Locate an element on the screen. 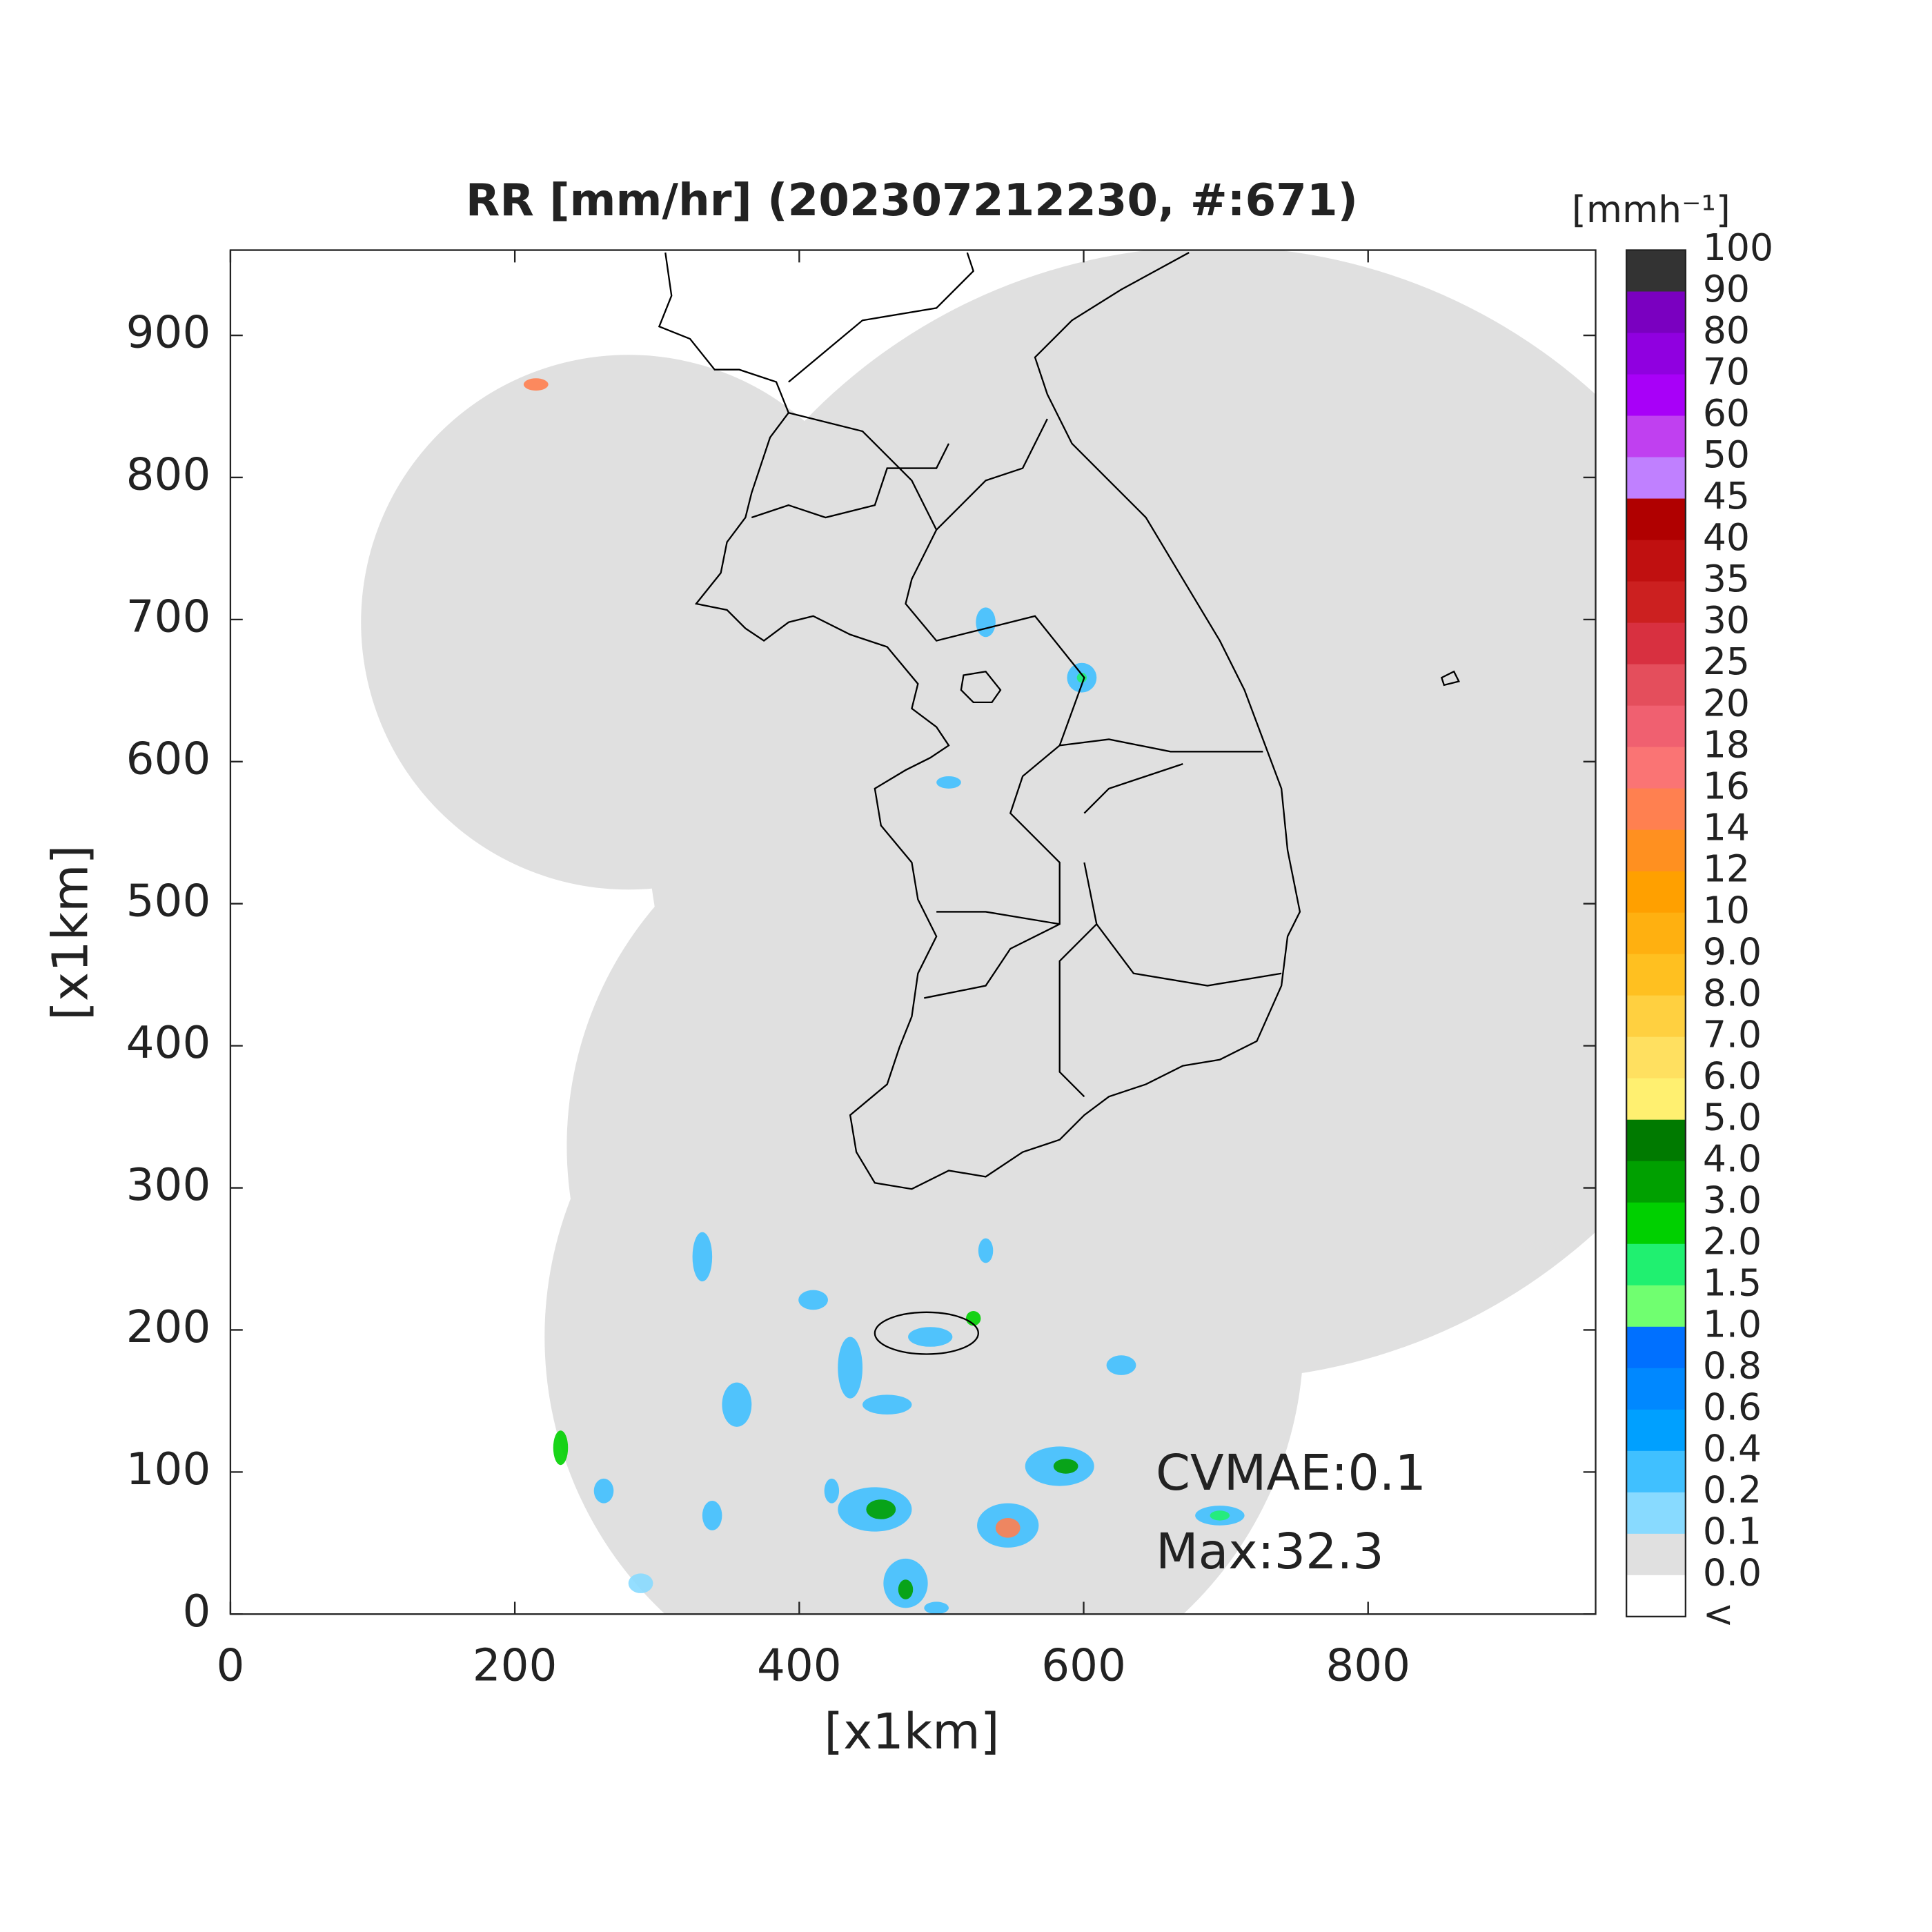  y-tick-label: 900 is located at coordinates (168, 333).